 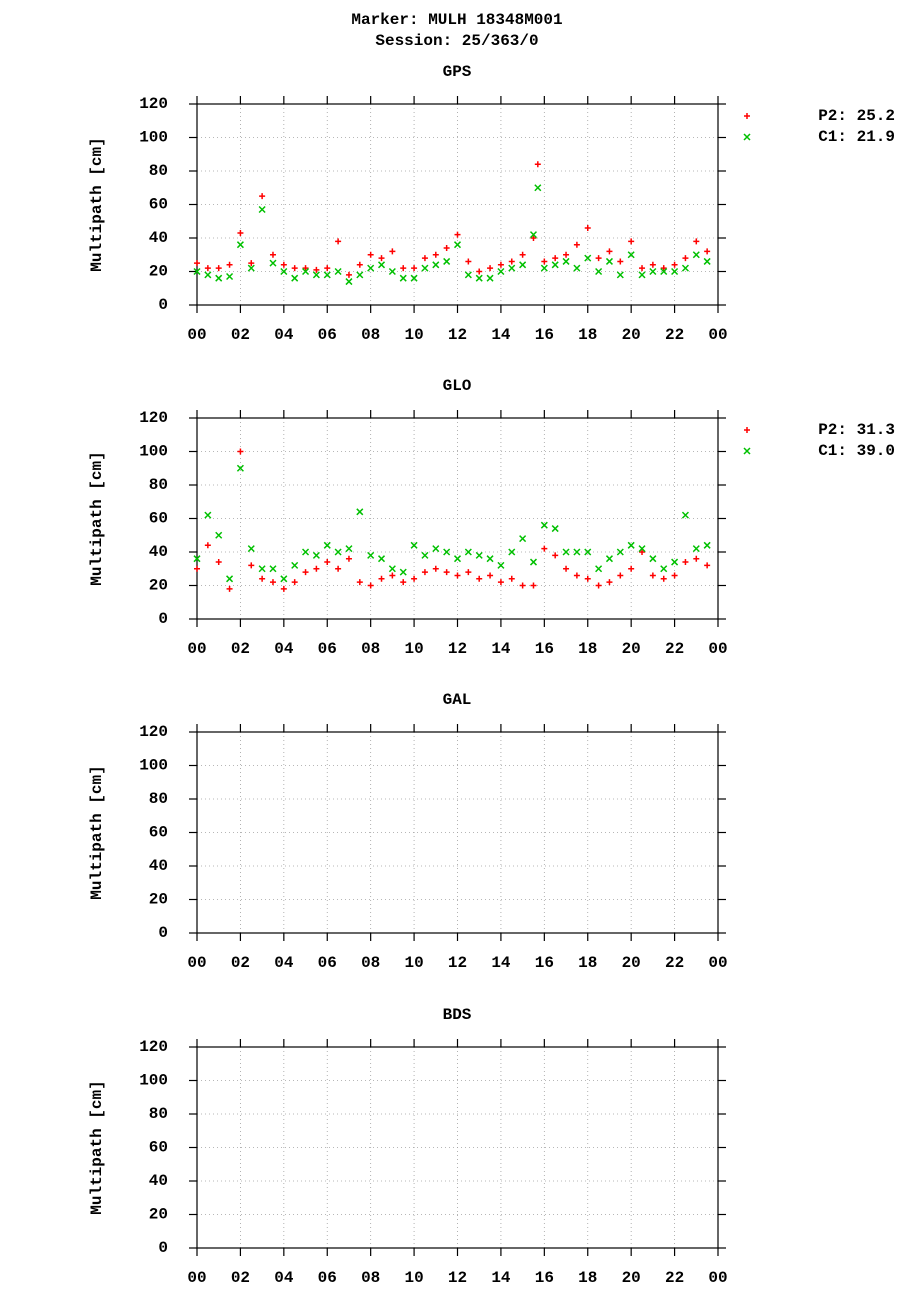 What do you see at coordinates (544, 649) in the screenshot?
I see `x-tick-label: 16` at bounding box center [544, 649].